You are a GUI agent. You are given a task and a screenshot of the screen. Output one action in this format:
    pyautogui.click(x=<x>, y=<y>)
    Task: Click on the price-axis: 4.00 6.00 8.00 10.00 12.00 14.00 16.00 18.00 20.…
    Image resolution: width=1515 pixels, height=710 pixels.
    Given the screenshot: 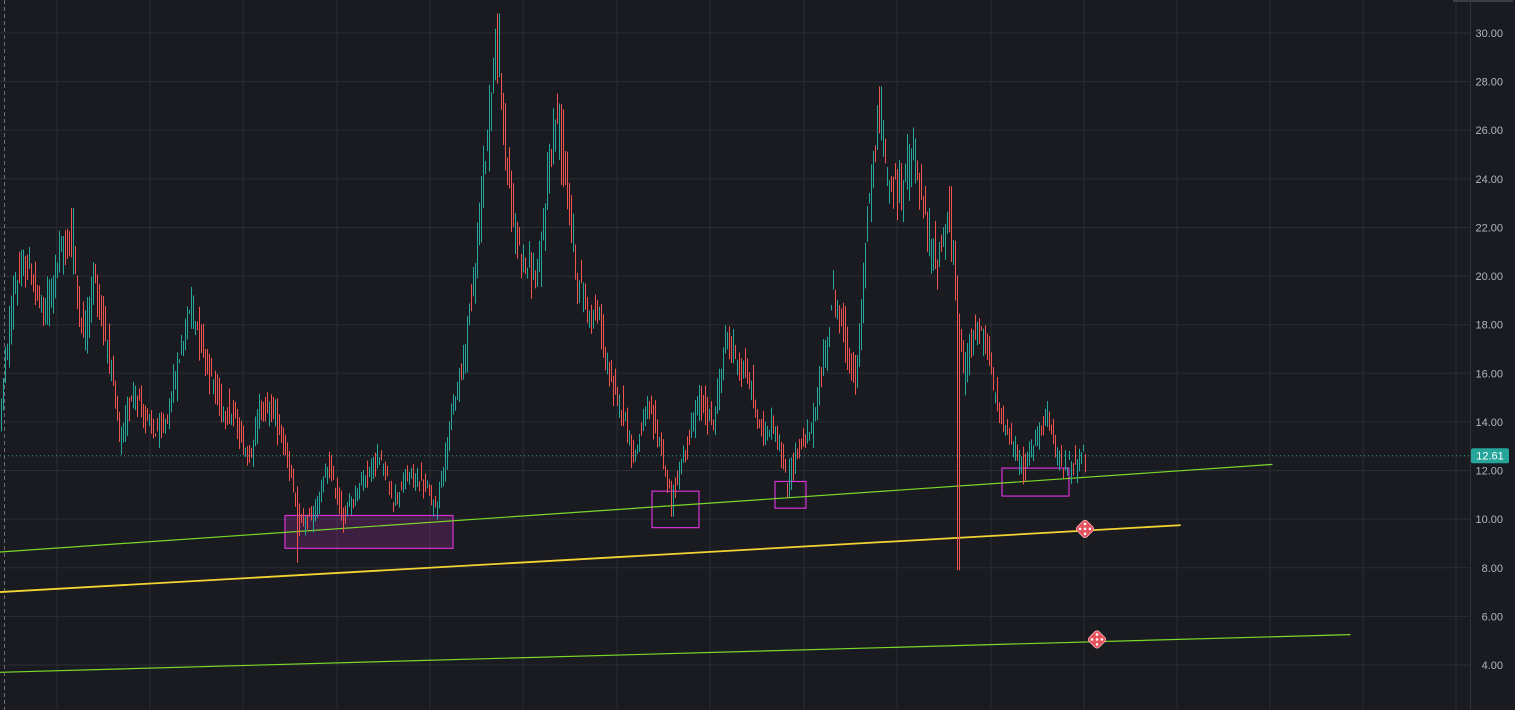 What is the action you would take?
    pyautogui.click(x=1484, y=355)
    